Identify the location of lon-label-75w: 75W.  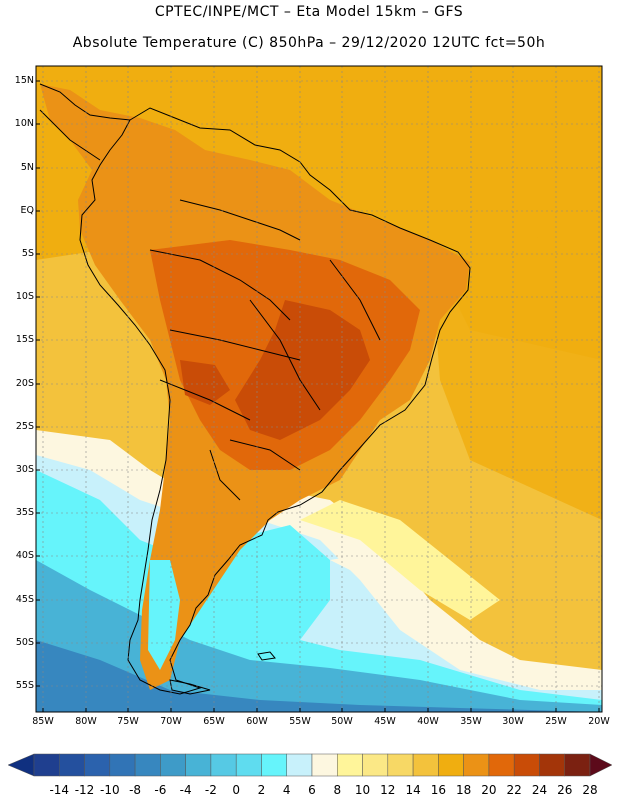
(128, 721).